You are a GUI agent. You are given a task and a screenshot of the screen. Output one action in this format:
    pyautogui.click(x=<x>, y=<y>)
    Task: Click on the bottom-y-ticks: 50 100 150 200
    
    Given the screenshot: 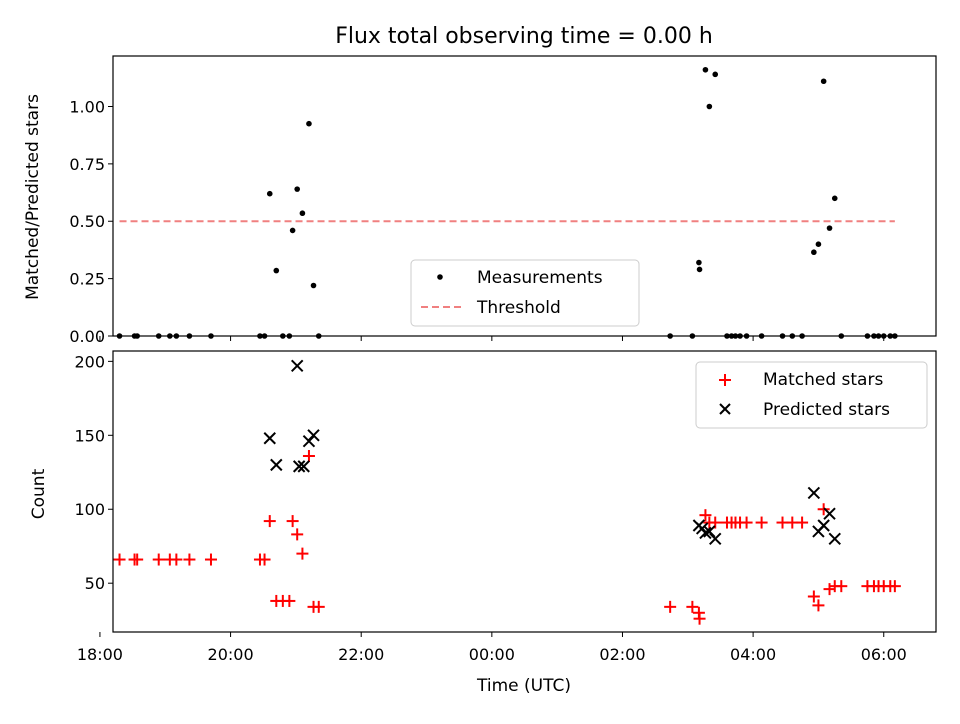 What is the action you would take?
    pyautogui.click(x=93, y=472)
    